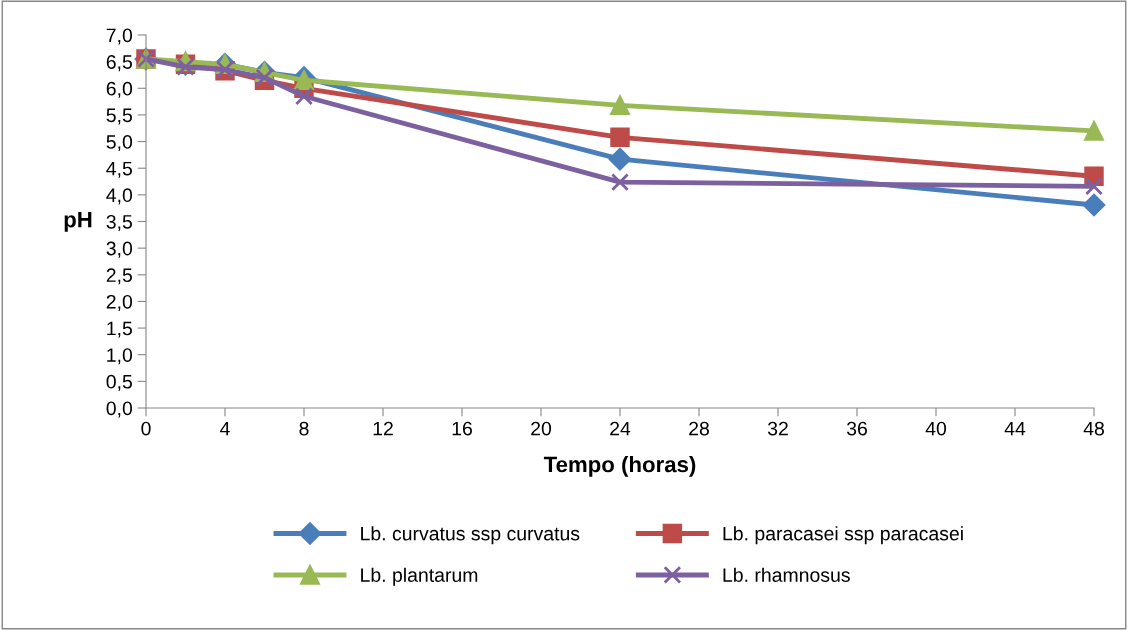 The image size is (1128, 630). I want to click on y-tick-label: 3,5, so click(119, 223).